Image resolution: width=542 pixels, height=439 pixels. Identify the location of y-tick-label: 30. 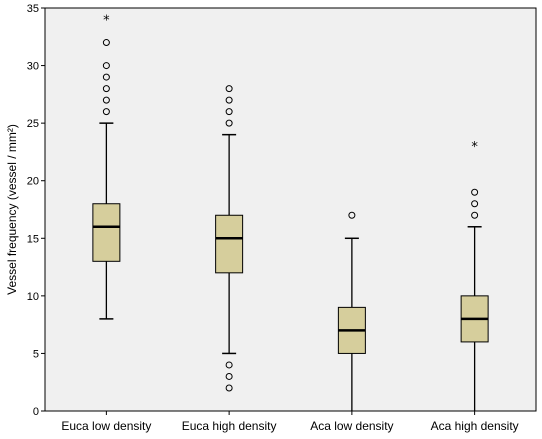
(33, 67).